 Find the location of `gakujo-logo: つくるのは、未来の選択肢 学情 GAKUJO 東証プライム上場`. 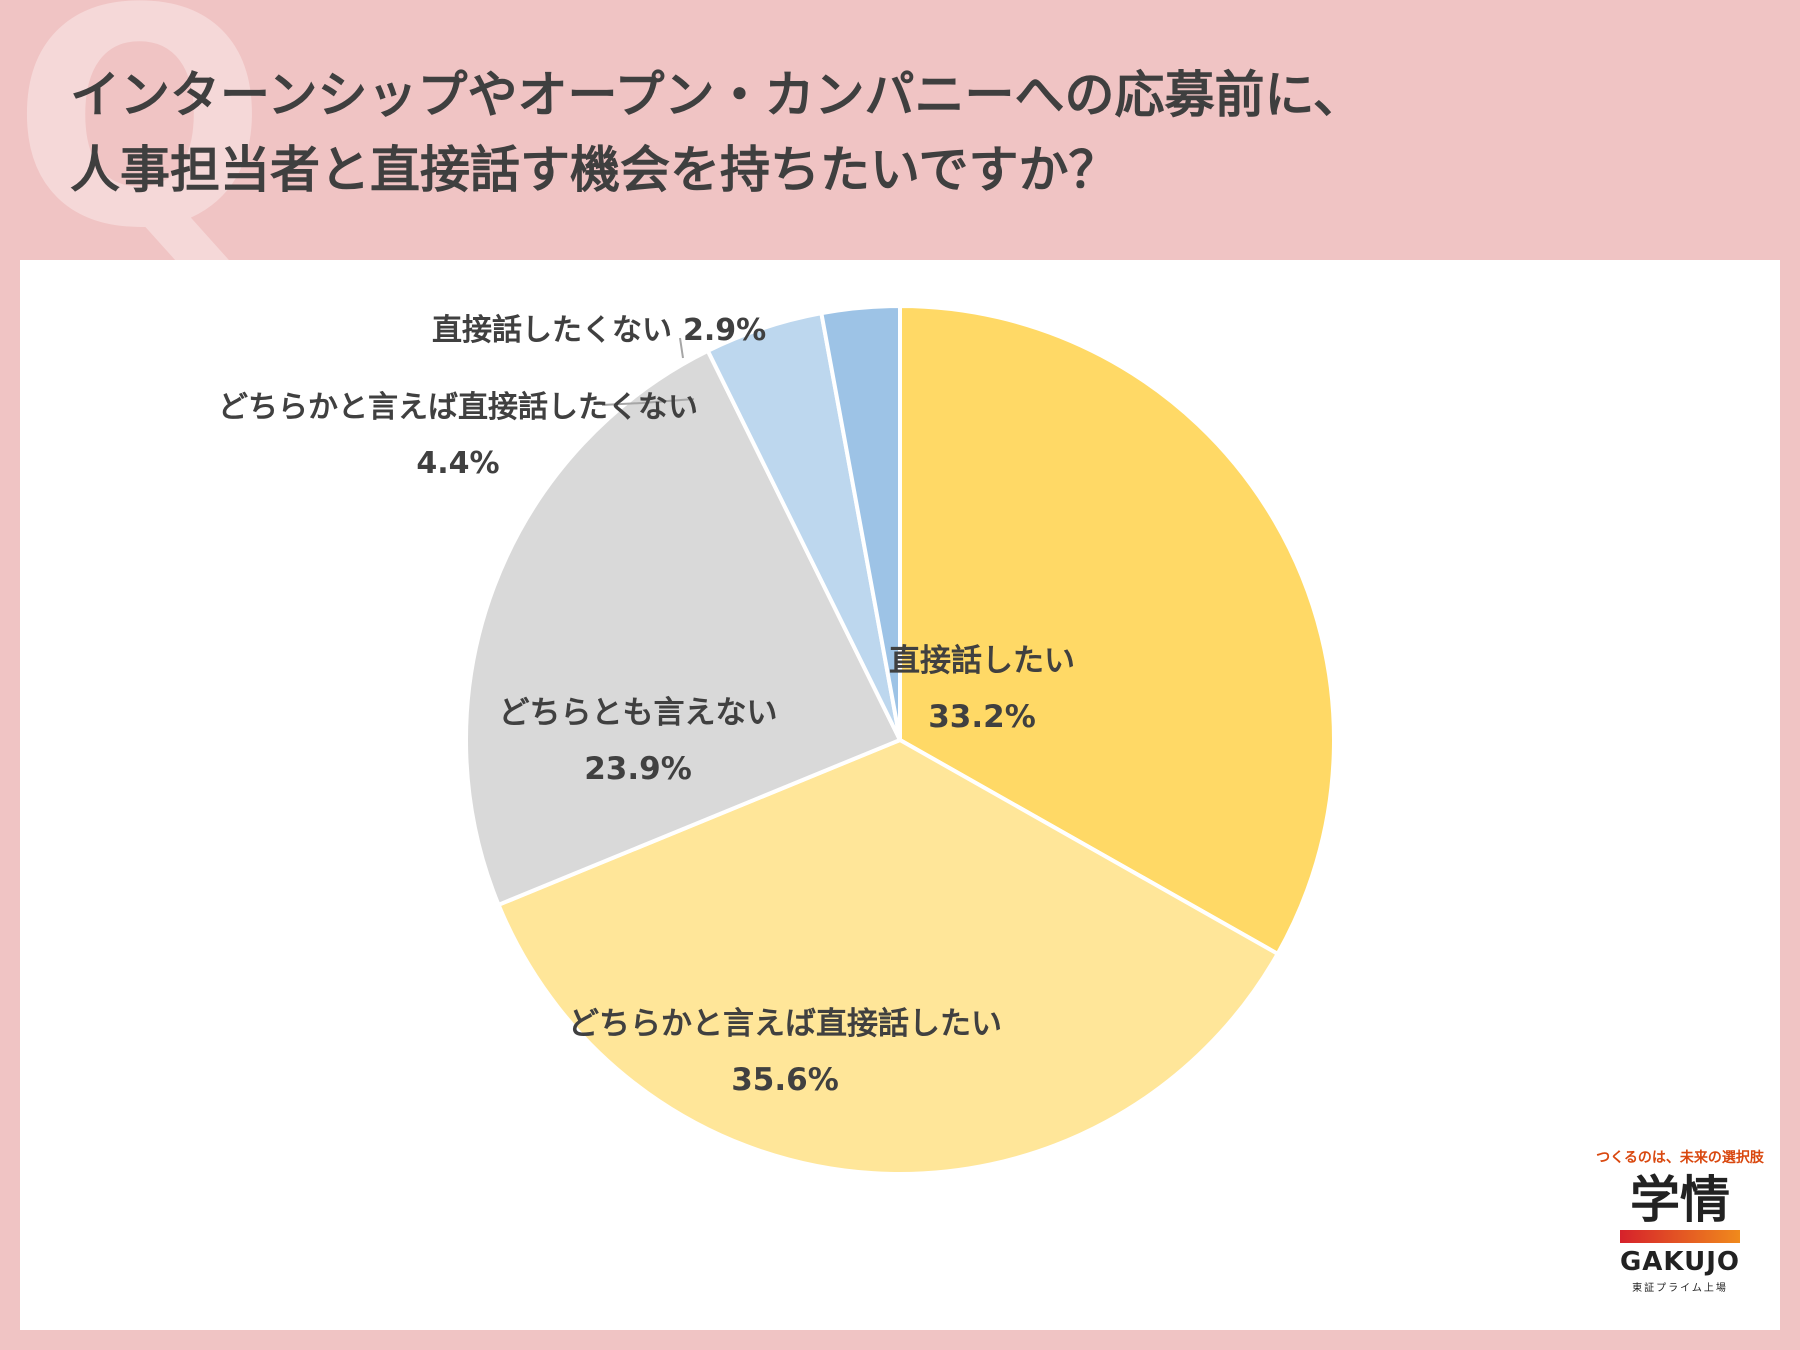

gakujo-logo: つくるのは、未来の選択肢 学情 GAKUJO 東証プライム上場 is located at coordinates (1680, 1230).